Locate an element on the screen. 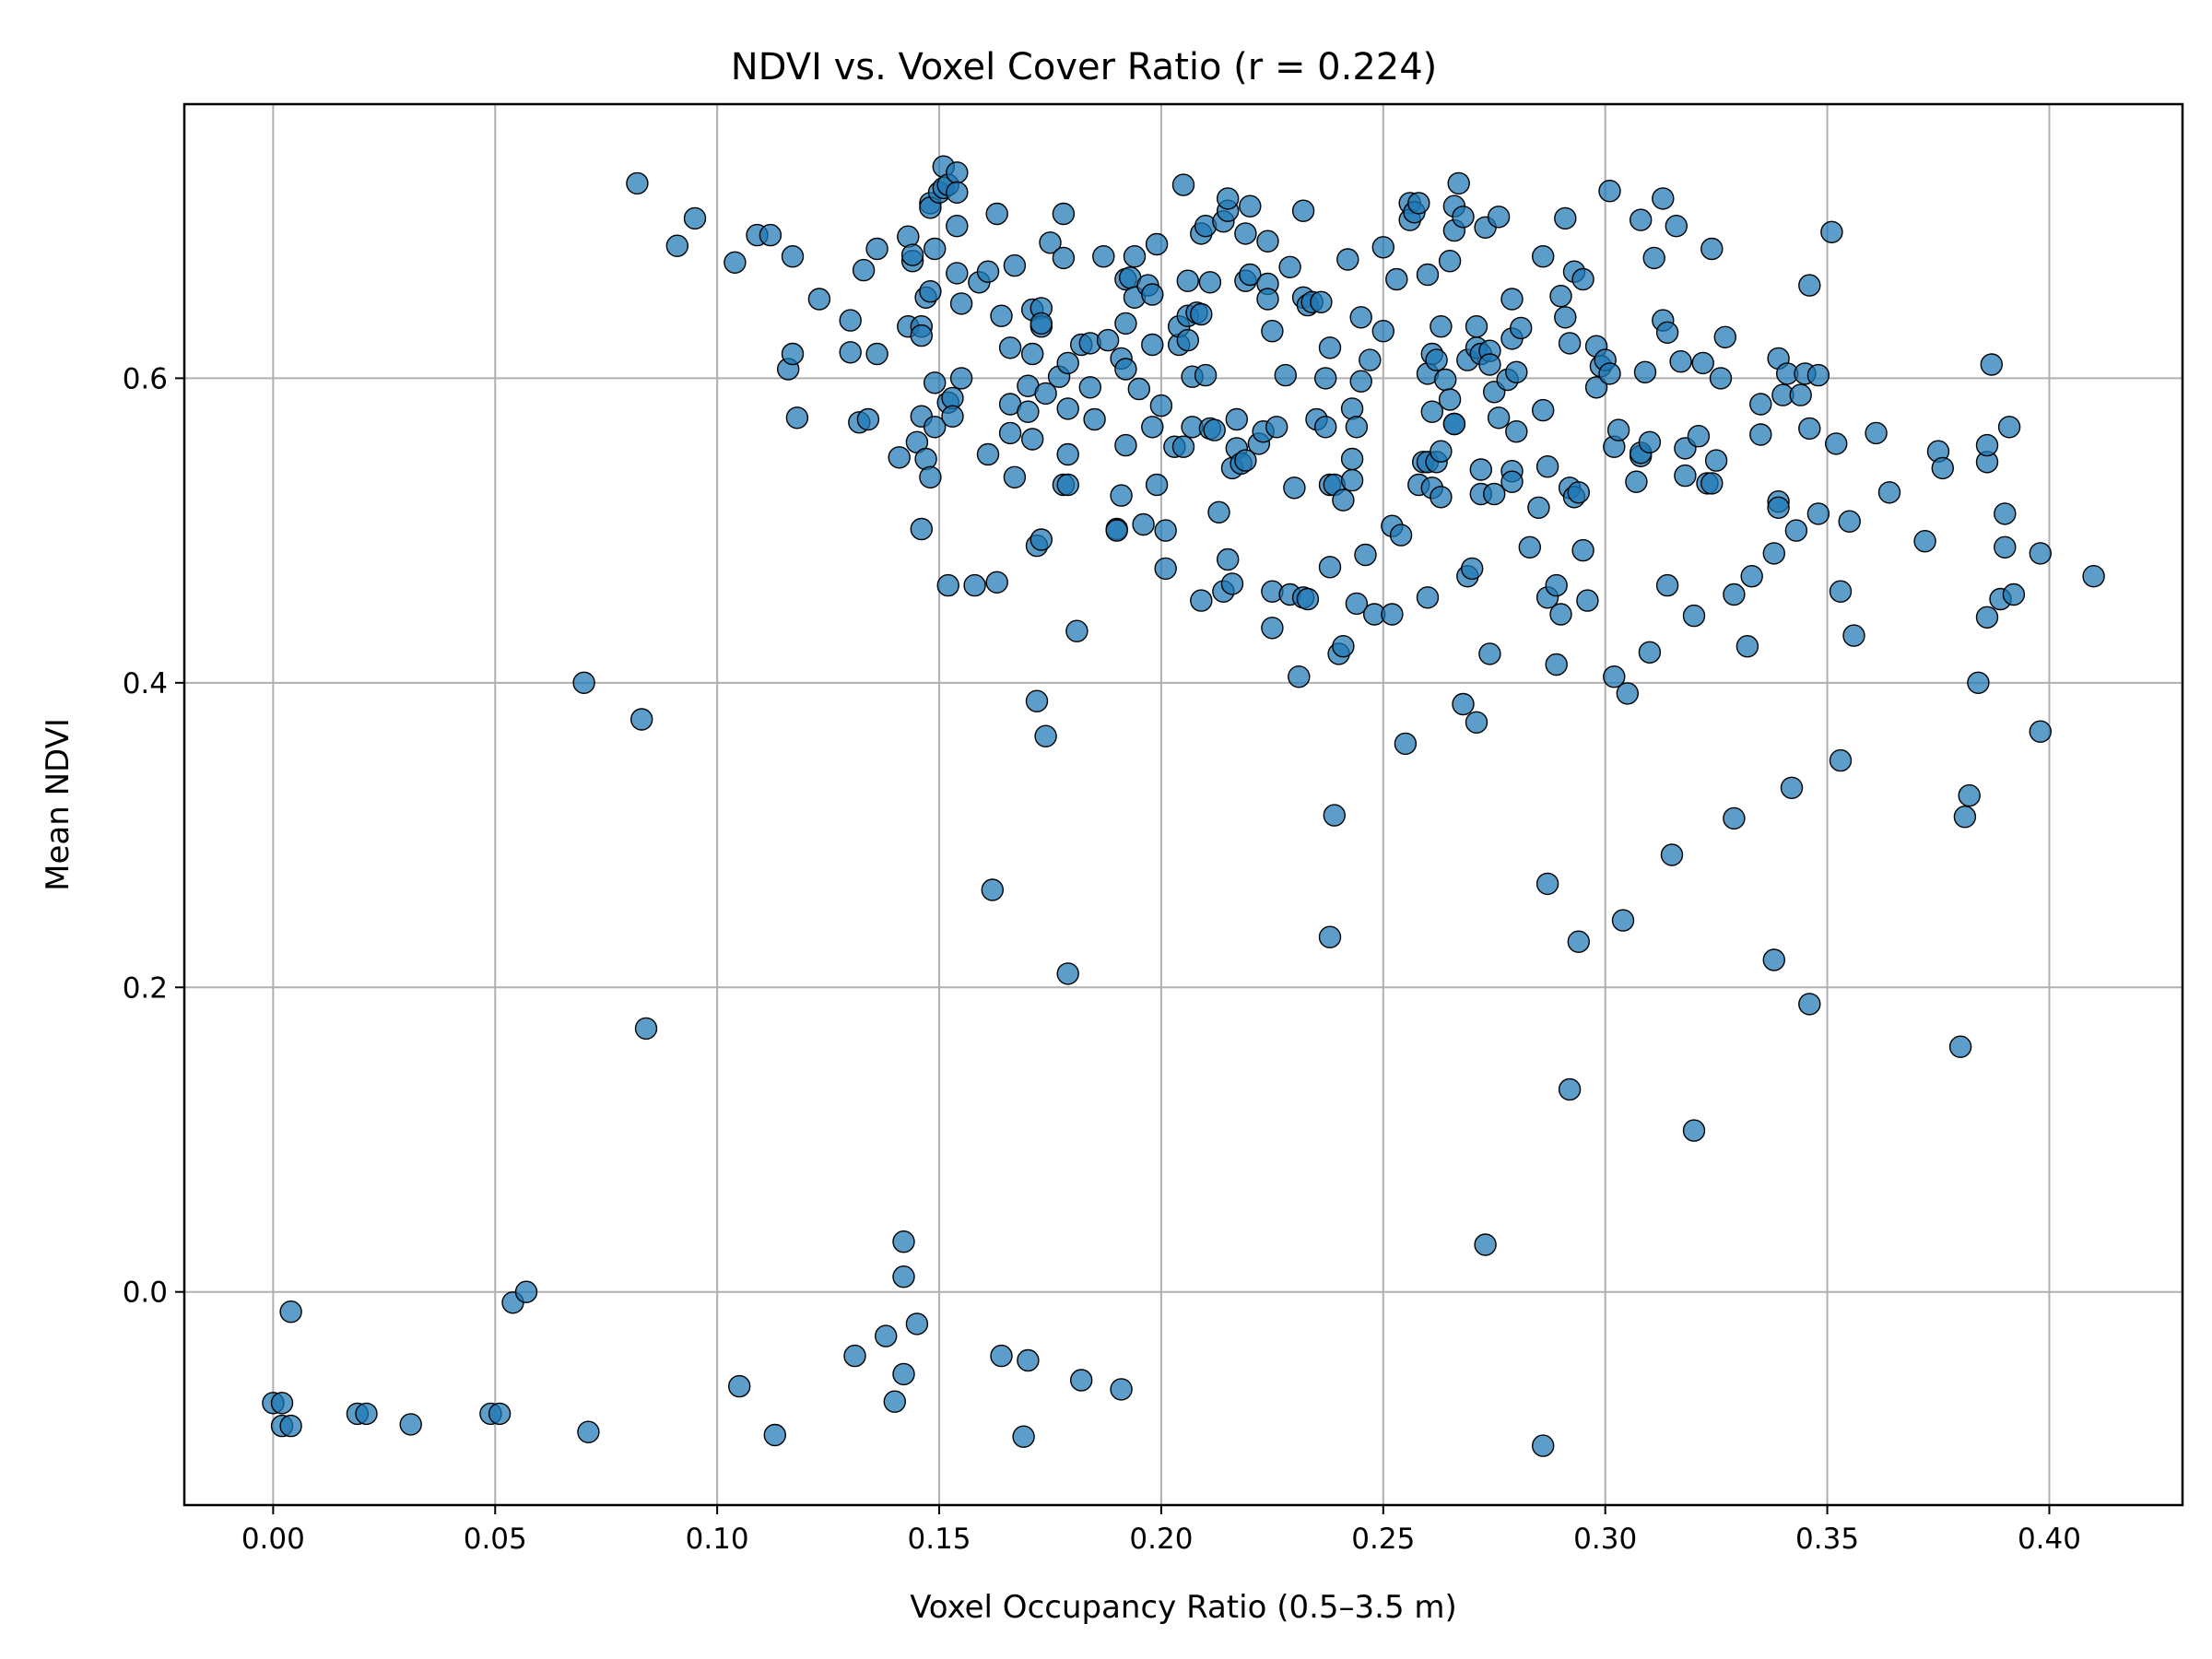 The width and height of the screenshot is (2212, 1659). x-tick-label: 0.05 is located at coordinates (495, 1539).